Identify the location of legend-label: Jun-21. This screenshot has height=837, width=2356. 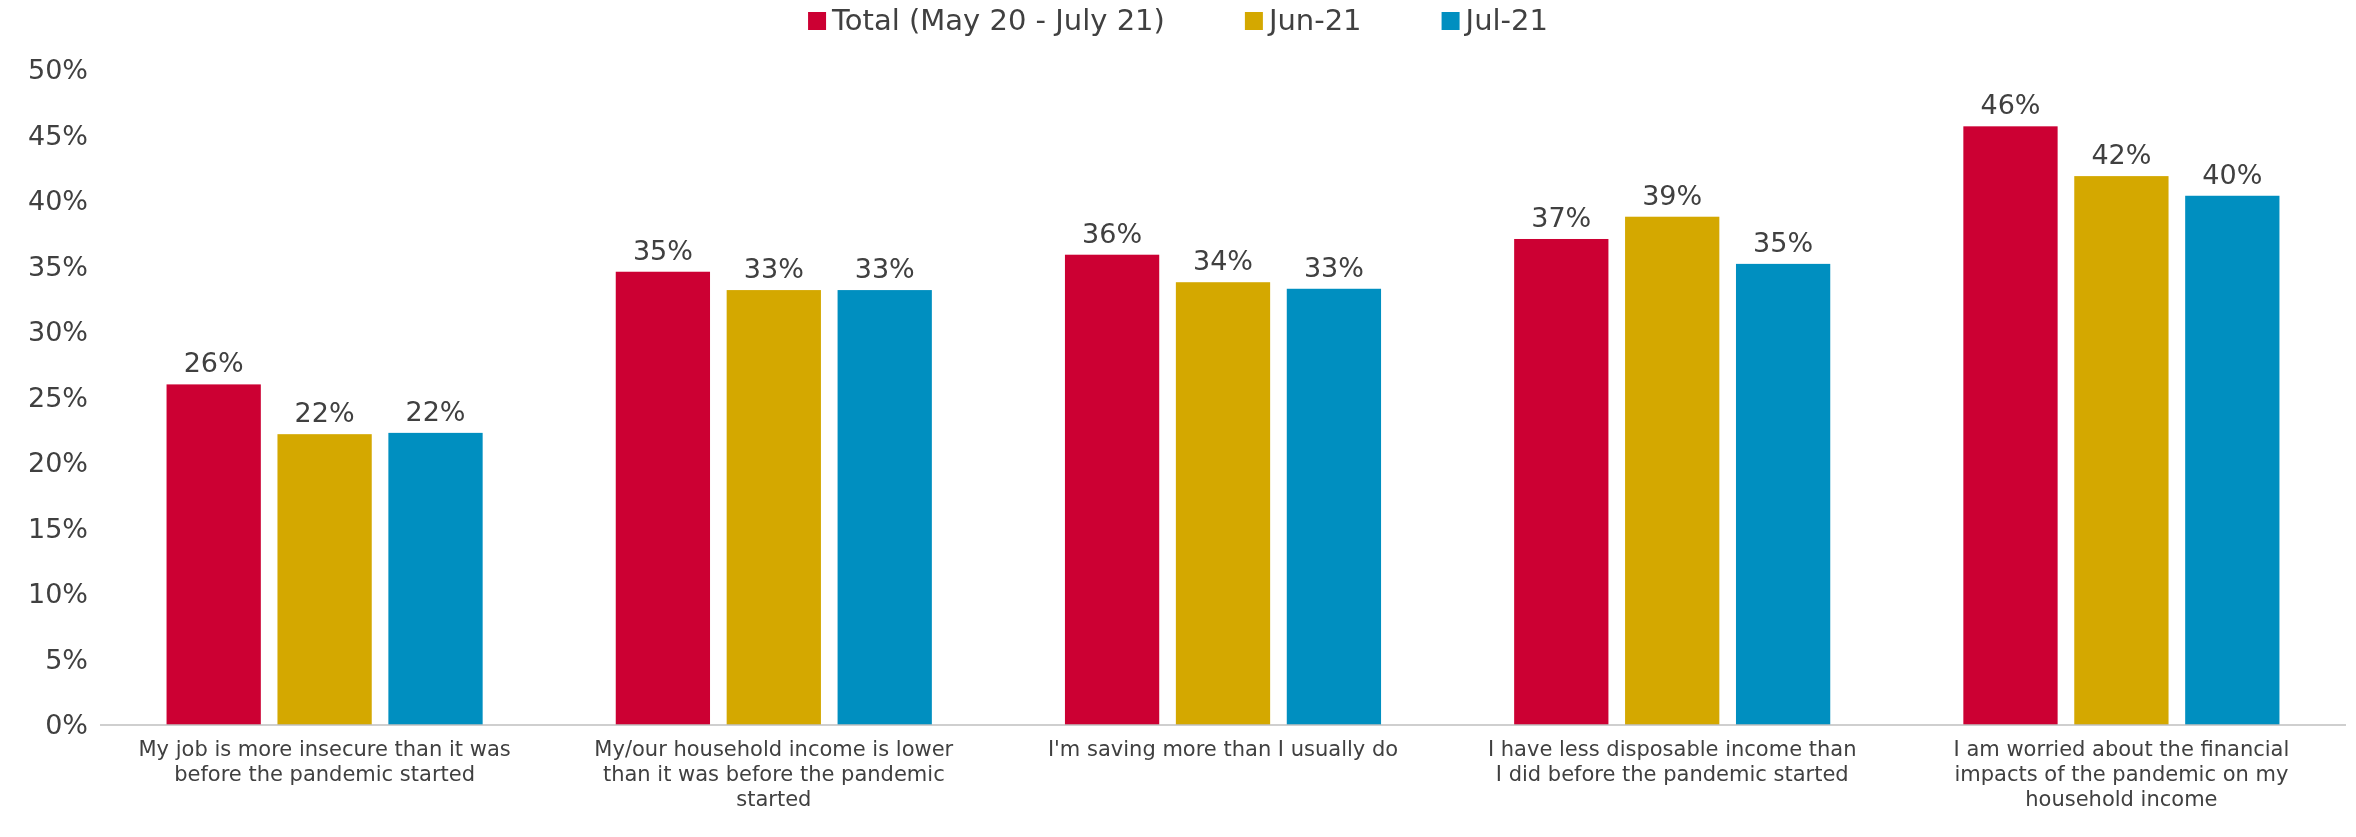
(1314, 20).